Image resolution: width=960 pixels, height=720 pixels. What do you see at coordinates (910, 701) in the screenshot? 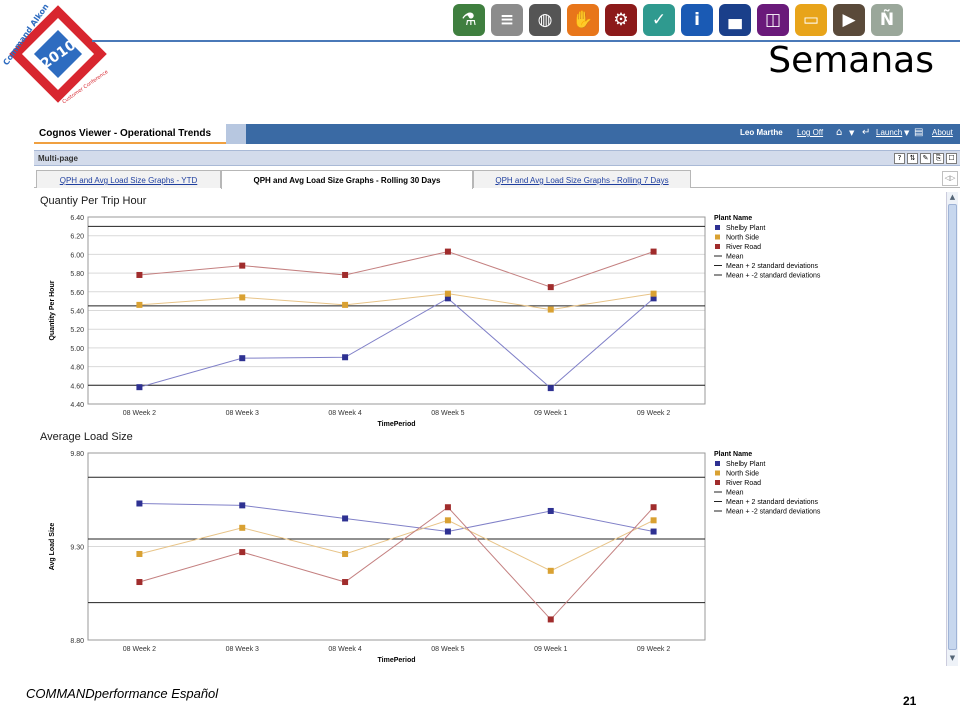
I see `page-number: 21` at bounding box center [910, 701].